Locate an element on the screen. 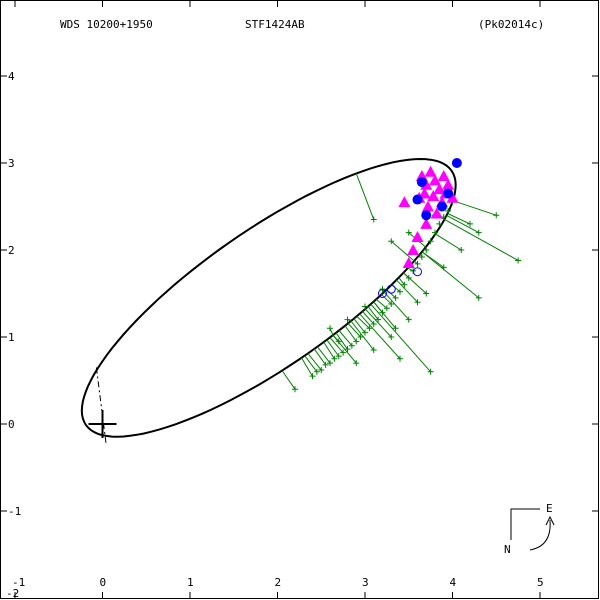  y-tick-label: 0 is located at coordinates (11, 424).